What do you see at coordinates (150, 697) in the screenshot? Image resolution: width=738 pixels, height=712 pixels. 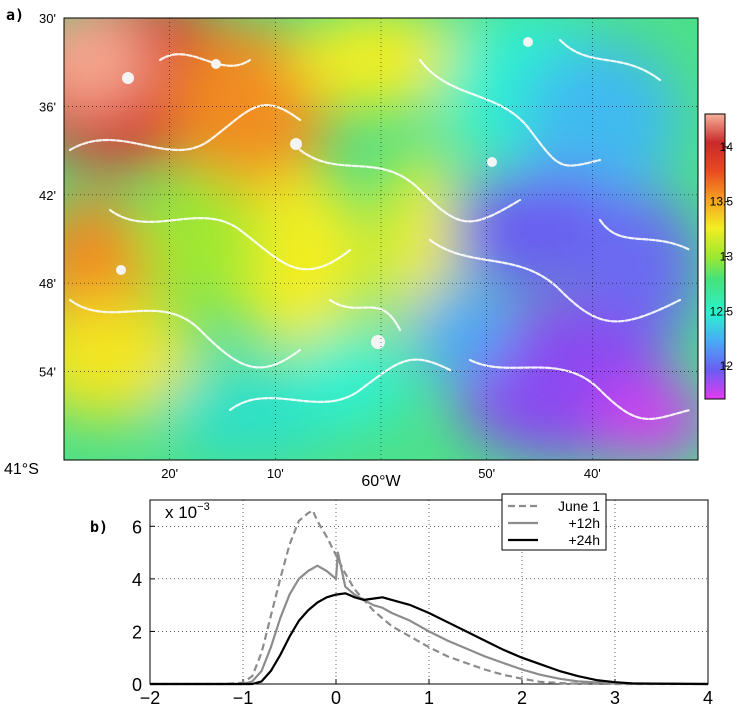 I see `x-tick-label: −2` at bounding box center [150, 697].